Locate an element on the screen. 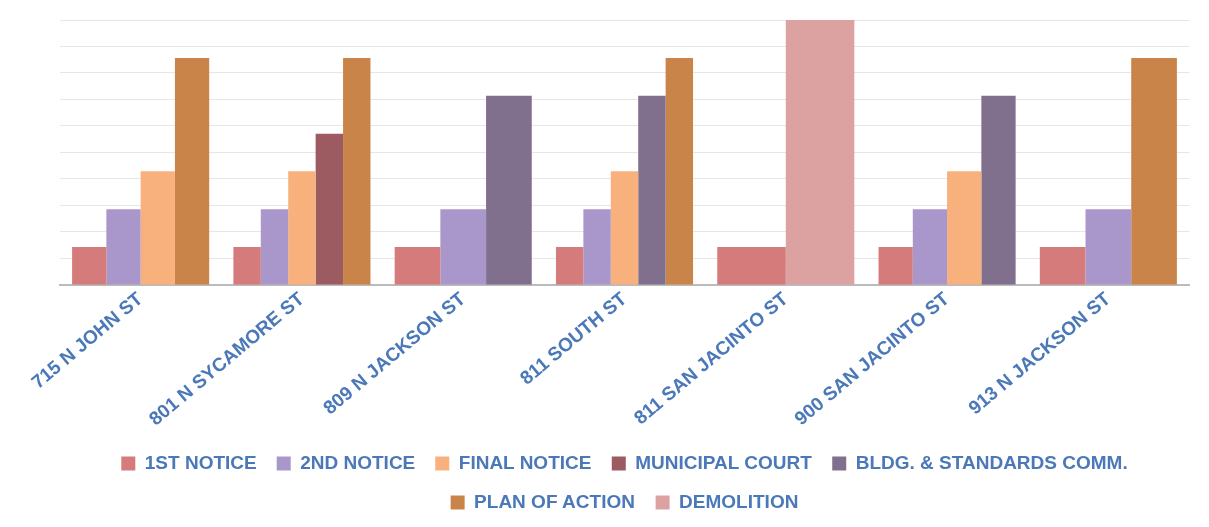 The width and height of the screenshot is (1209, 527). legend-label: FINAL NOTICE is located at coordinates (525, 462).